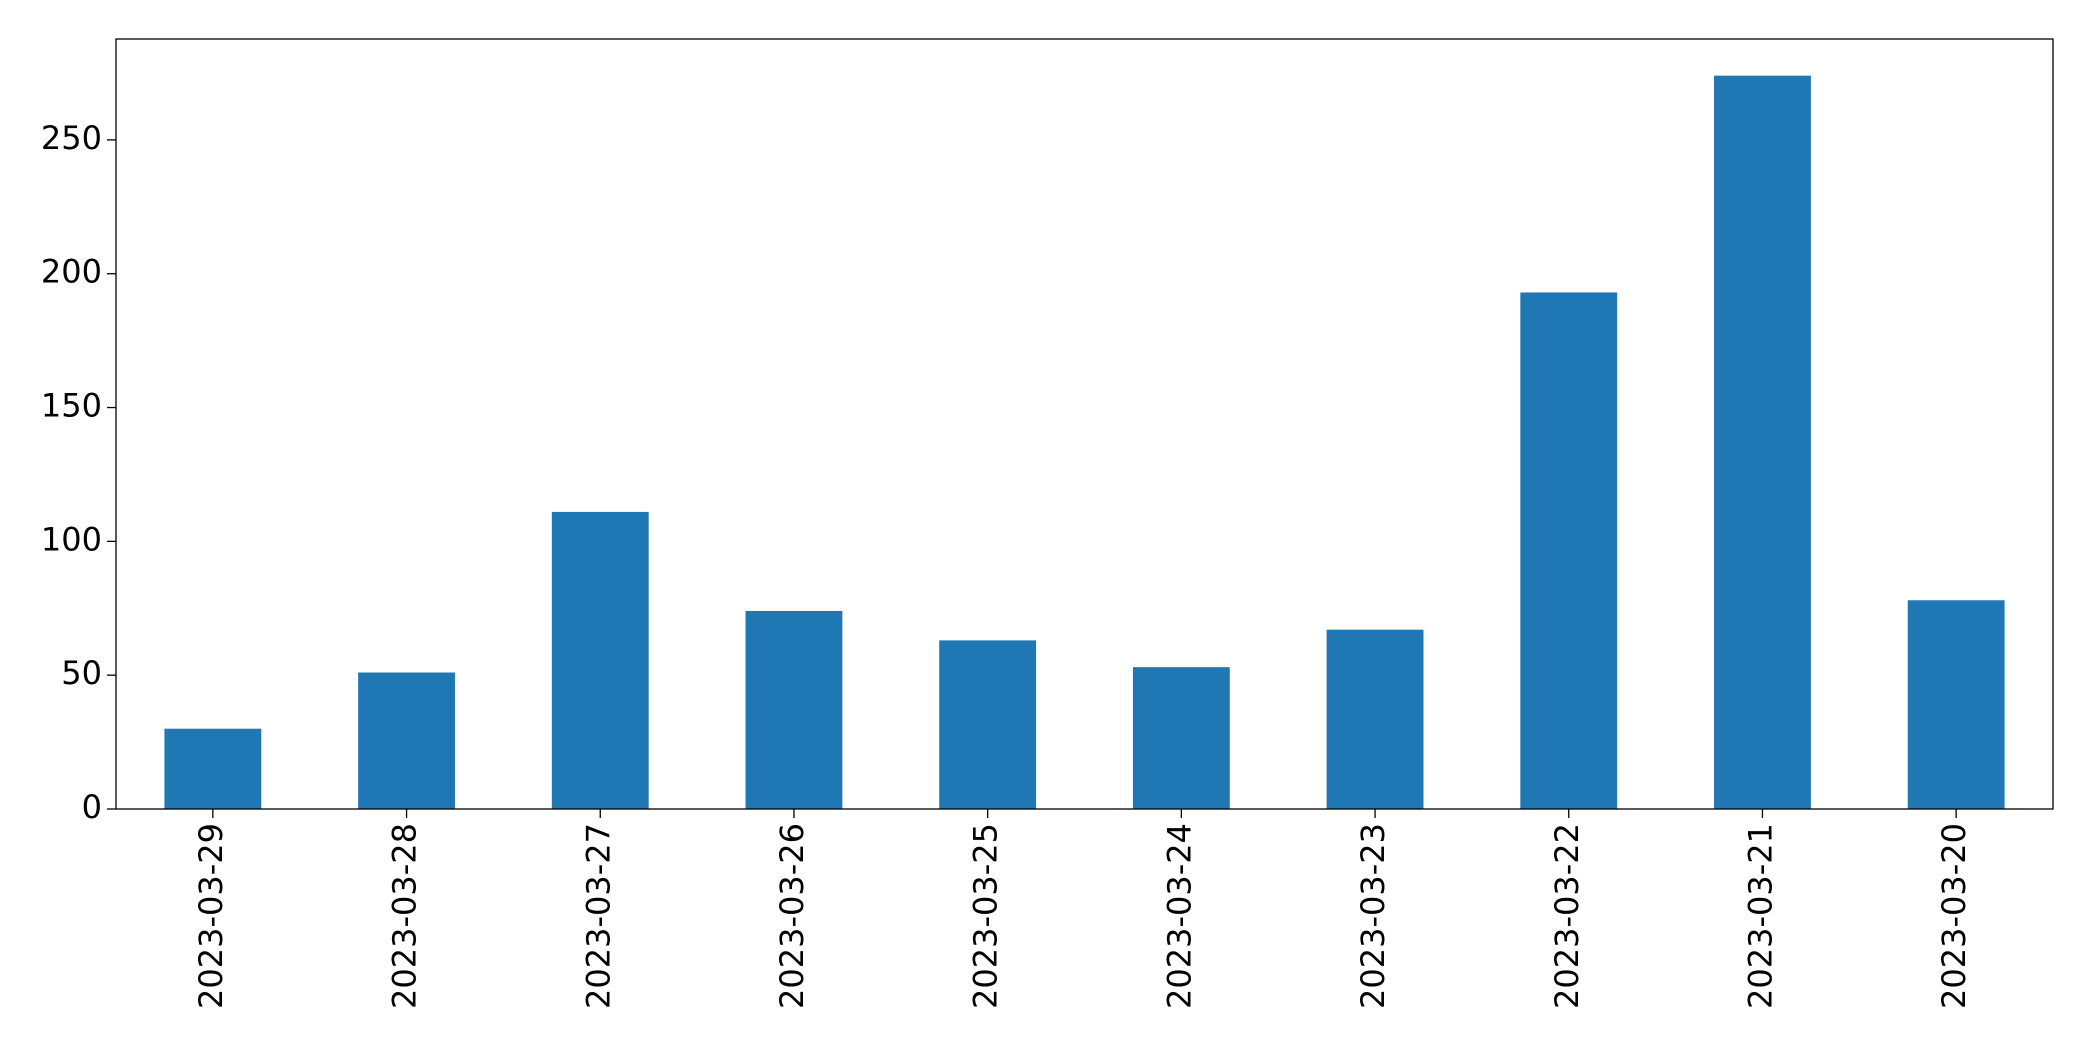 This screenshot has height=1061, width=2093. I want to click on x-tick-label: 2023-03-20, so click(1954, 916).